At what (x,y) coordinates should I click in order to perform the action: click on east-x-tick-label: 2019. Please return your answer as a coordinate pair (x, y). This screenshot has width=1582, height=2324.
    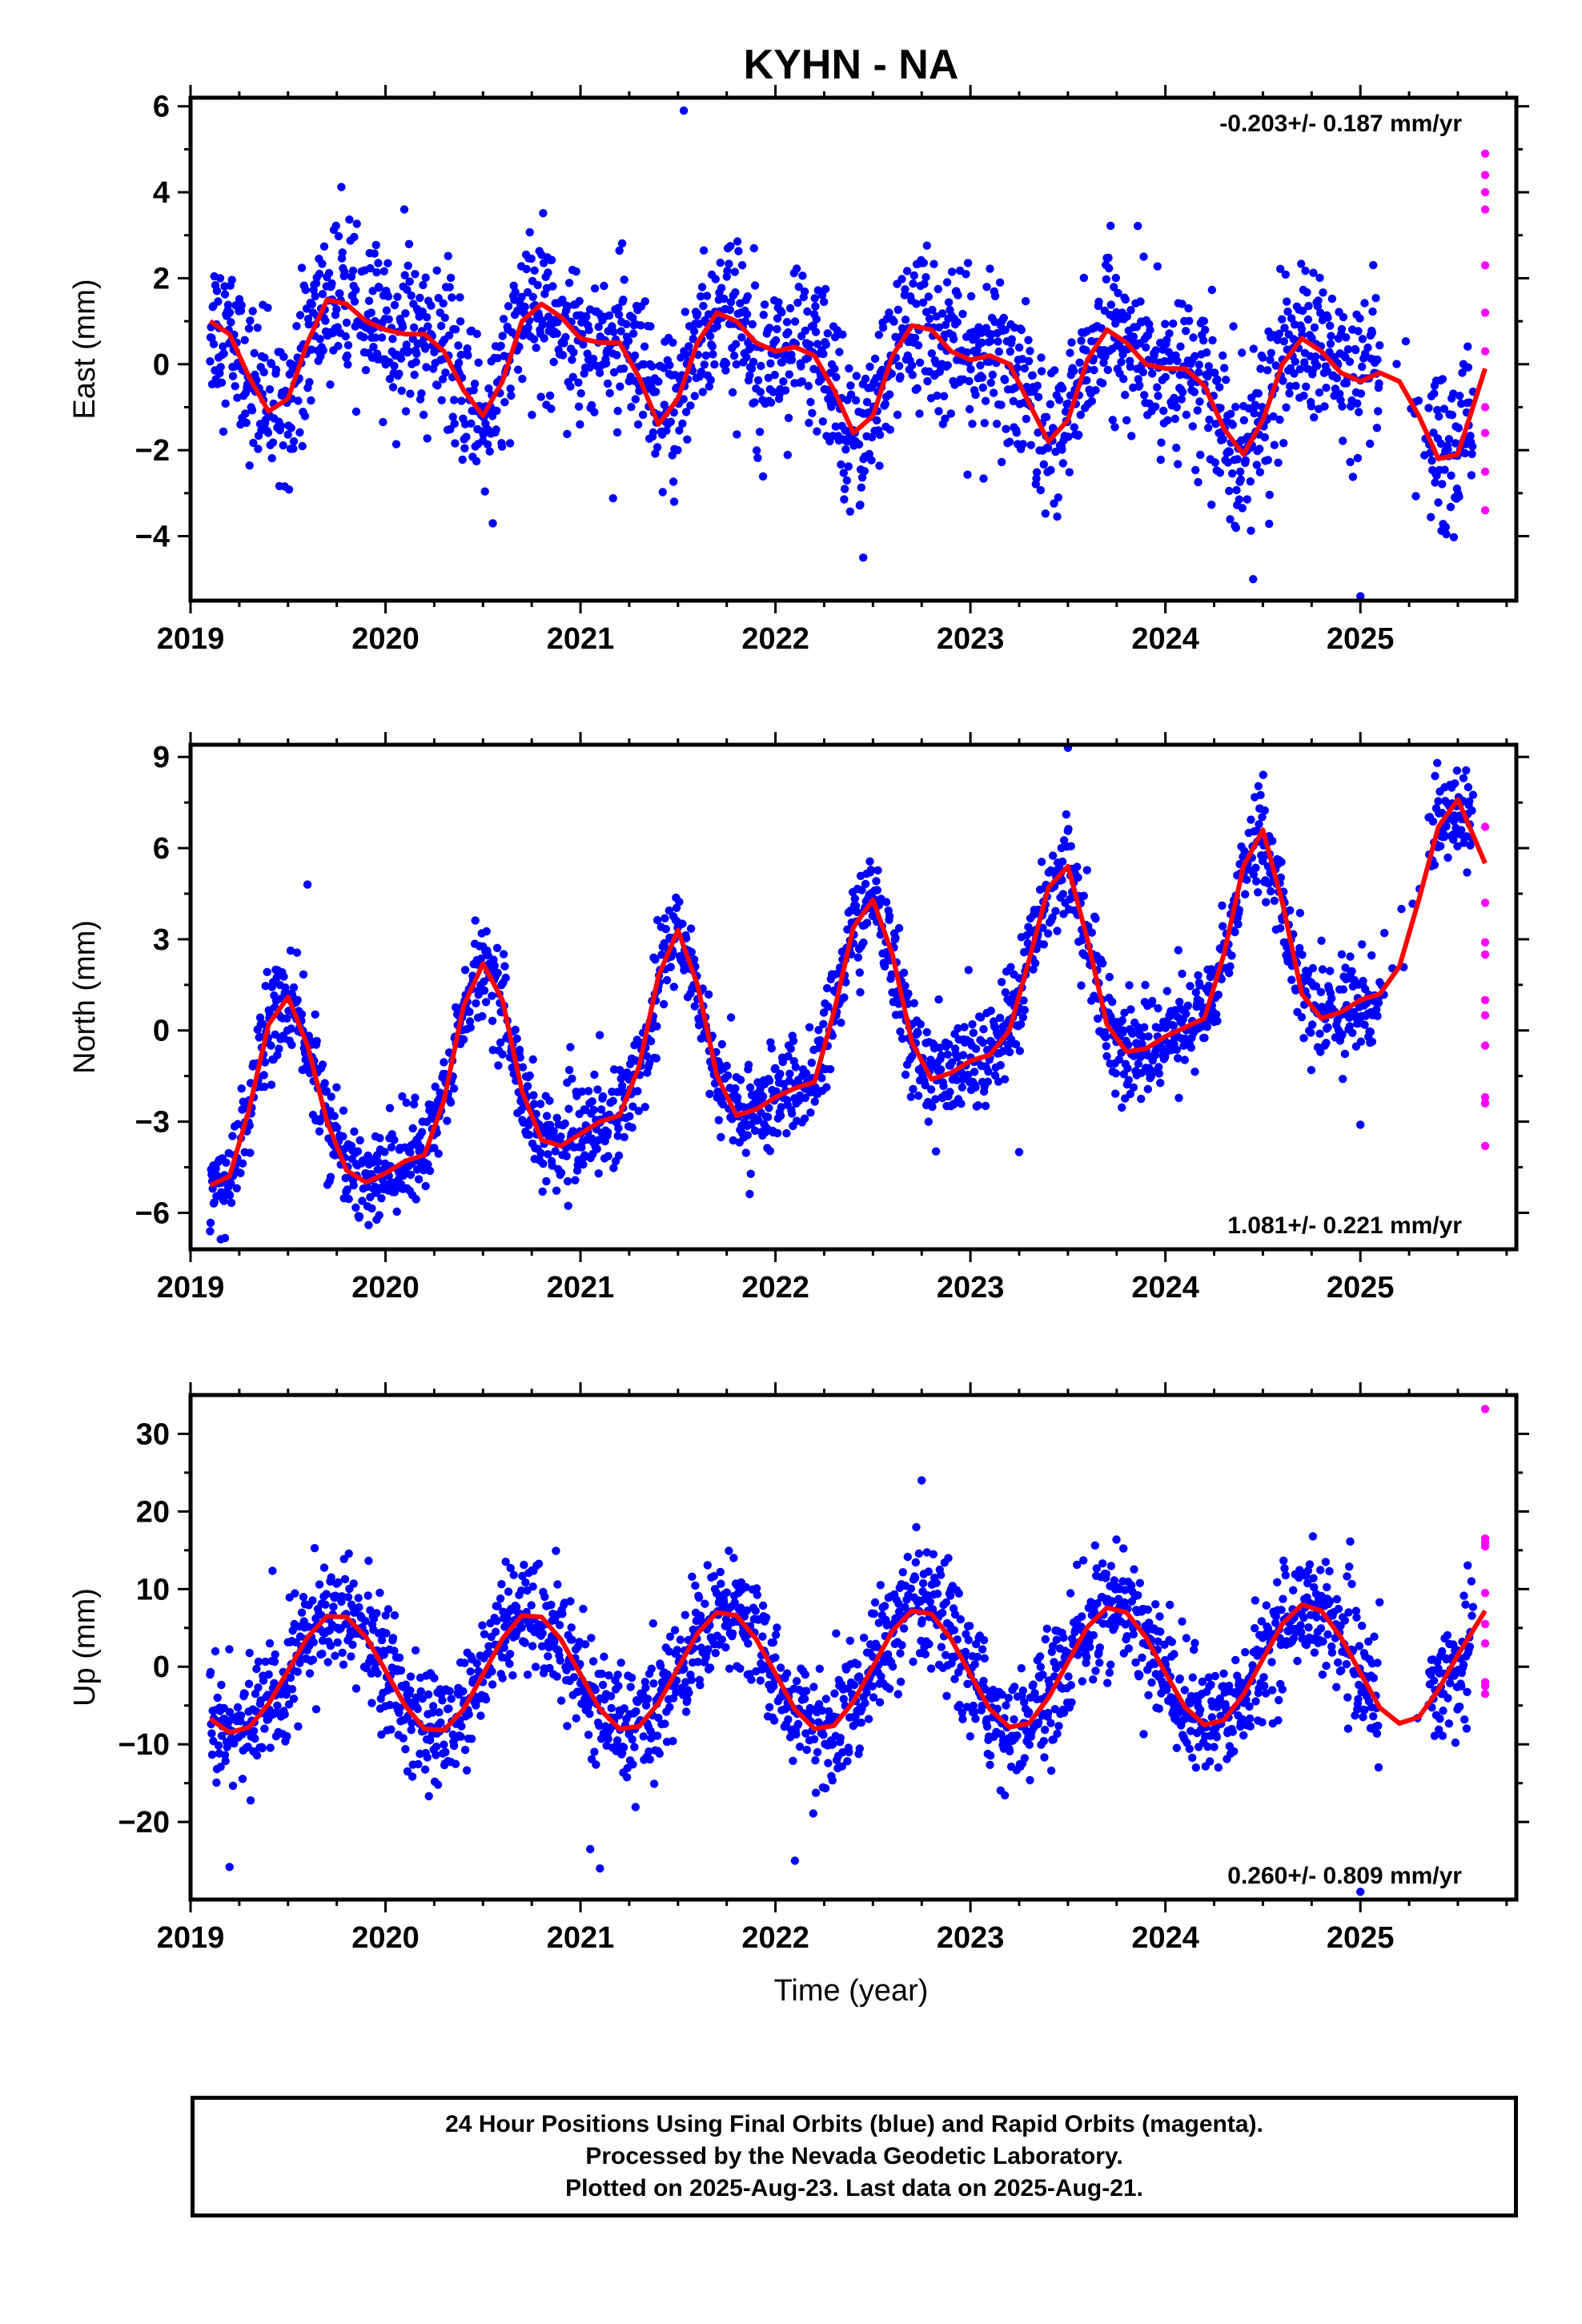
    Looking at the image, I should click on (191, 639).